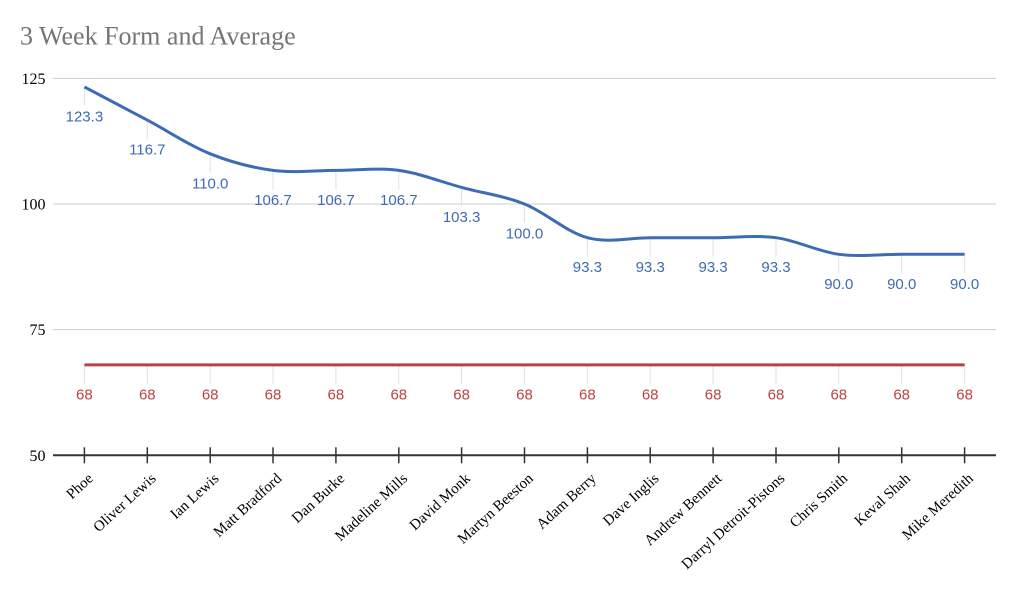 The image size is (1023, 600). Describe the element at coordinates (525, 234) in the screenshot. I see `svg-text: 100.0` at that location.